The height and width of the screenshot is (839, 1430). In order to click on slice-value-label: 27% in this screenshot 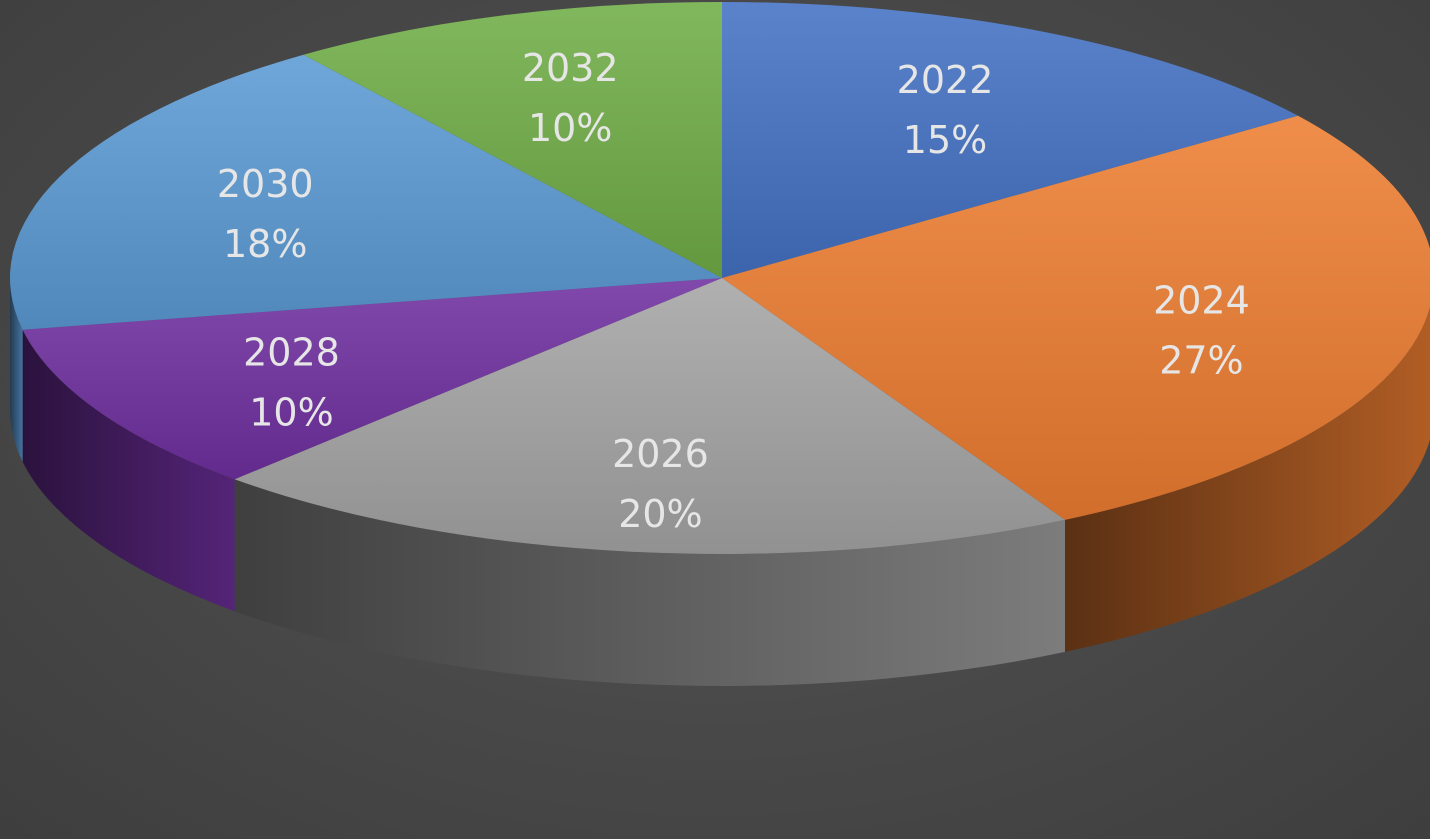, I will do `click(1201, 360)`.